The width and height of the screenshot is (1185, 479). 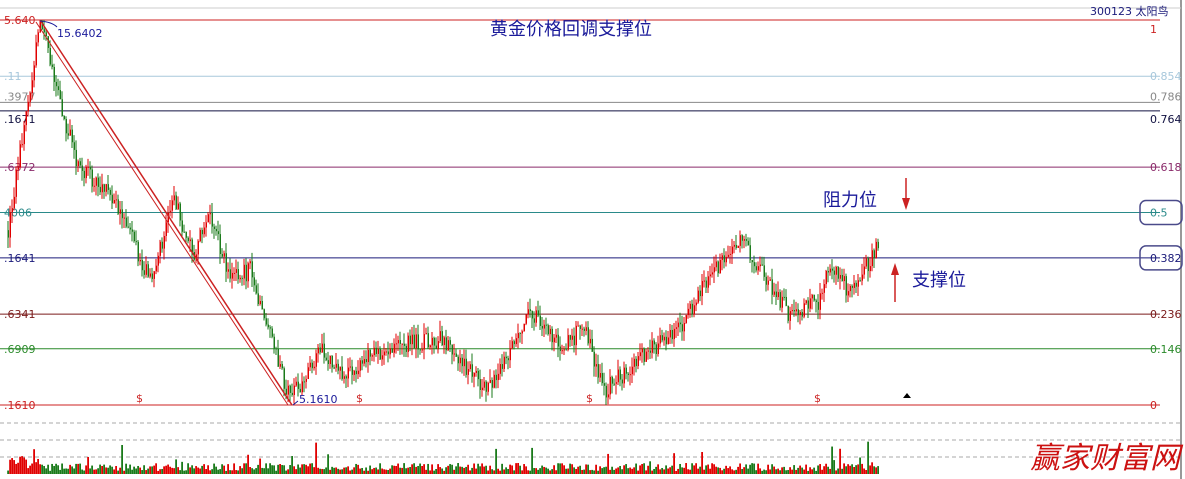 What do you see at coordinates (20, 314) in the screenshot?
I see `fib-left-label: .6341` at bounding box center [20, 314].